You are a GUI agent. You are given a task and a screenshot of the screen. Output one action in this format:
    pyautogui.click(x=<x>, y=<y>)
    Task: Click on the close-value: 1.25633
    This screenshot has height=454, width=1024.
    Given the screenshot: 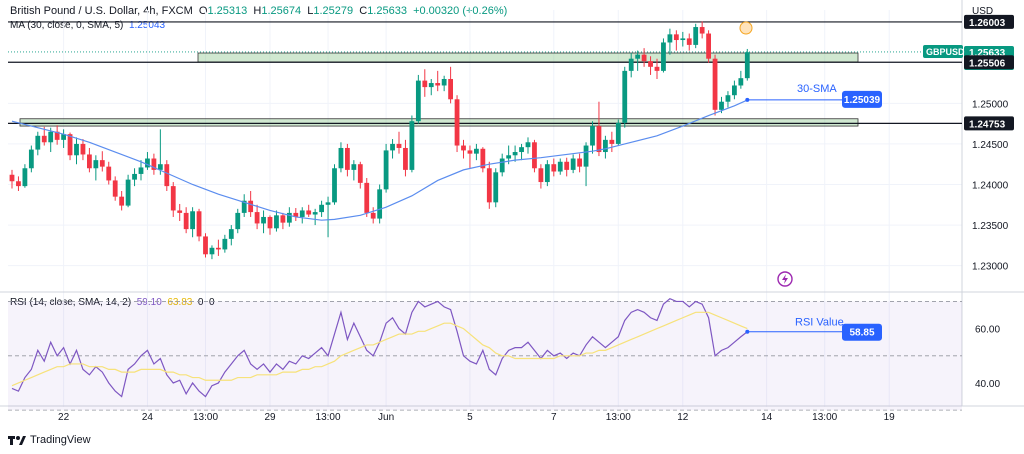 What is the action you would take?
    pyautogui.click(x=387, y=11)
    